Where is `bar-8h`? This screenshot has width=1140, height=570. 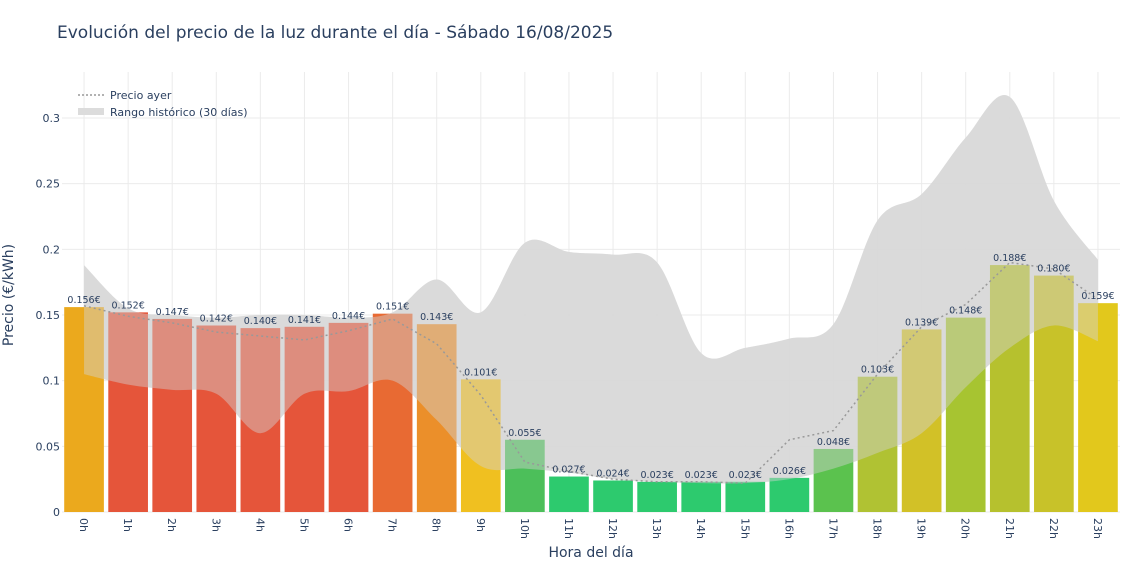
bar-8h is located at coordinates (436, 418).